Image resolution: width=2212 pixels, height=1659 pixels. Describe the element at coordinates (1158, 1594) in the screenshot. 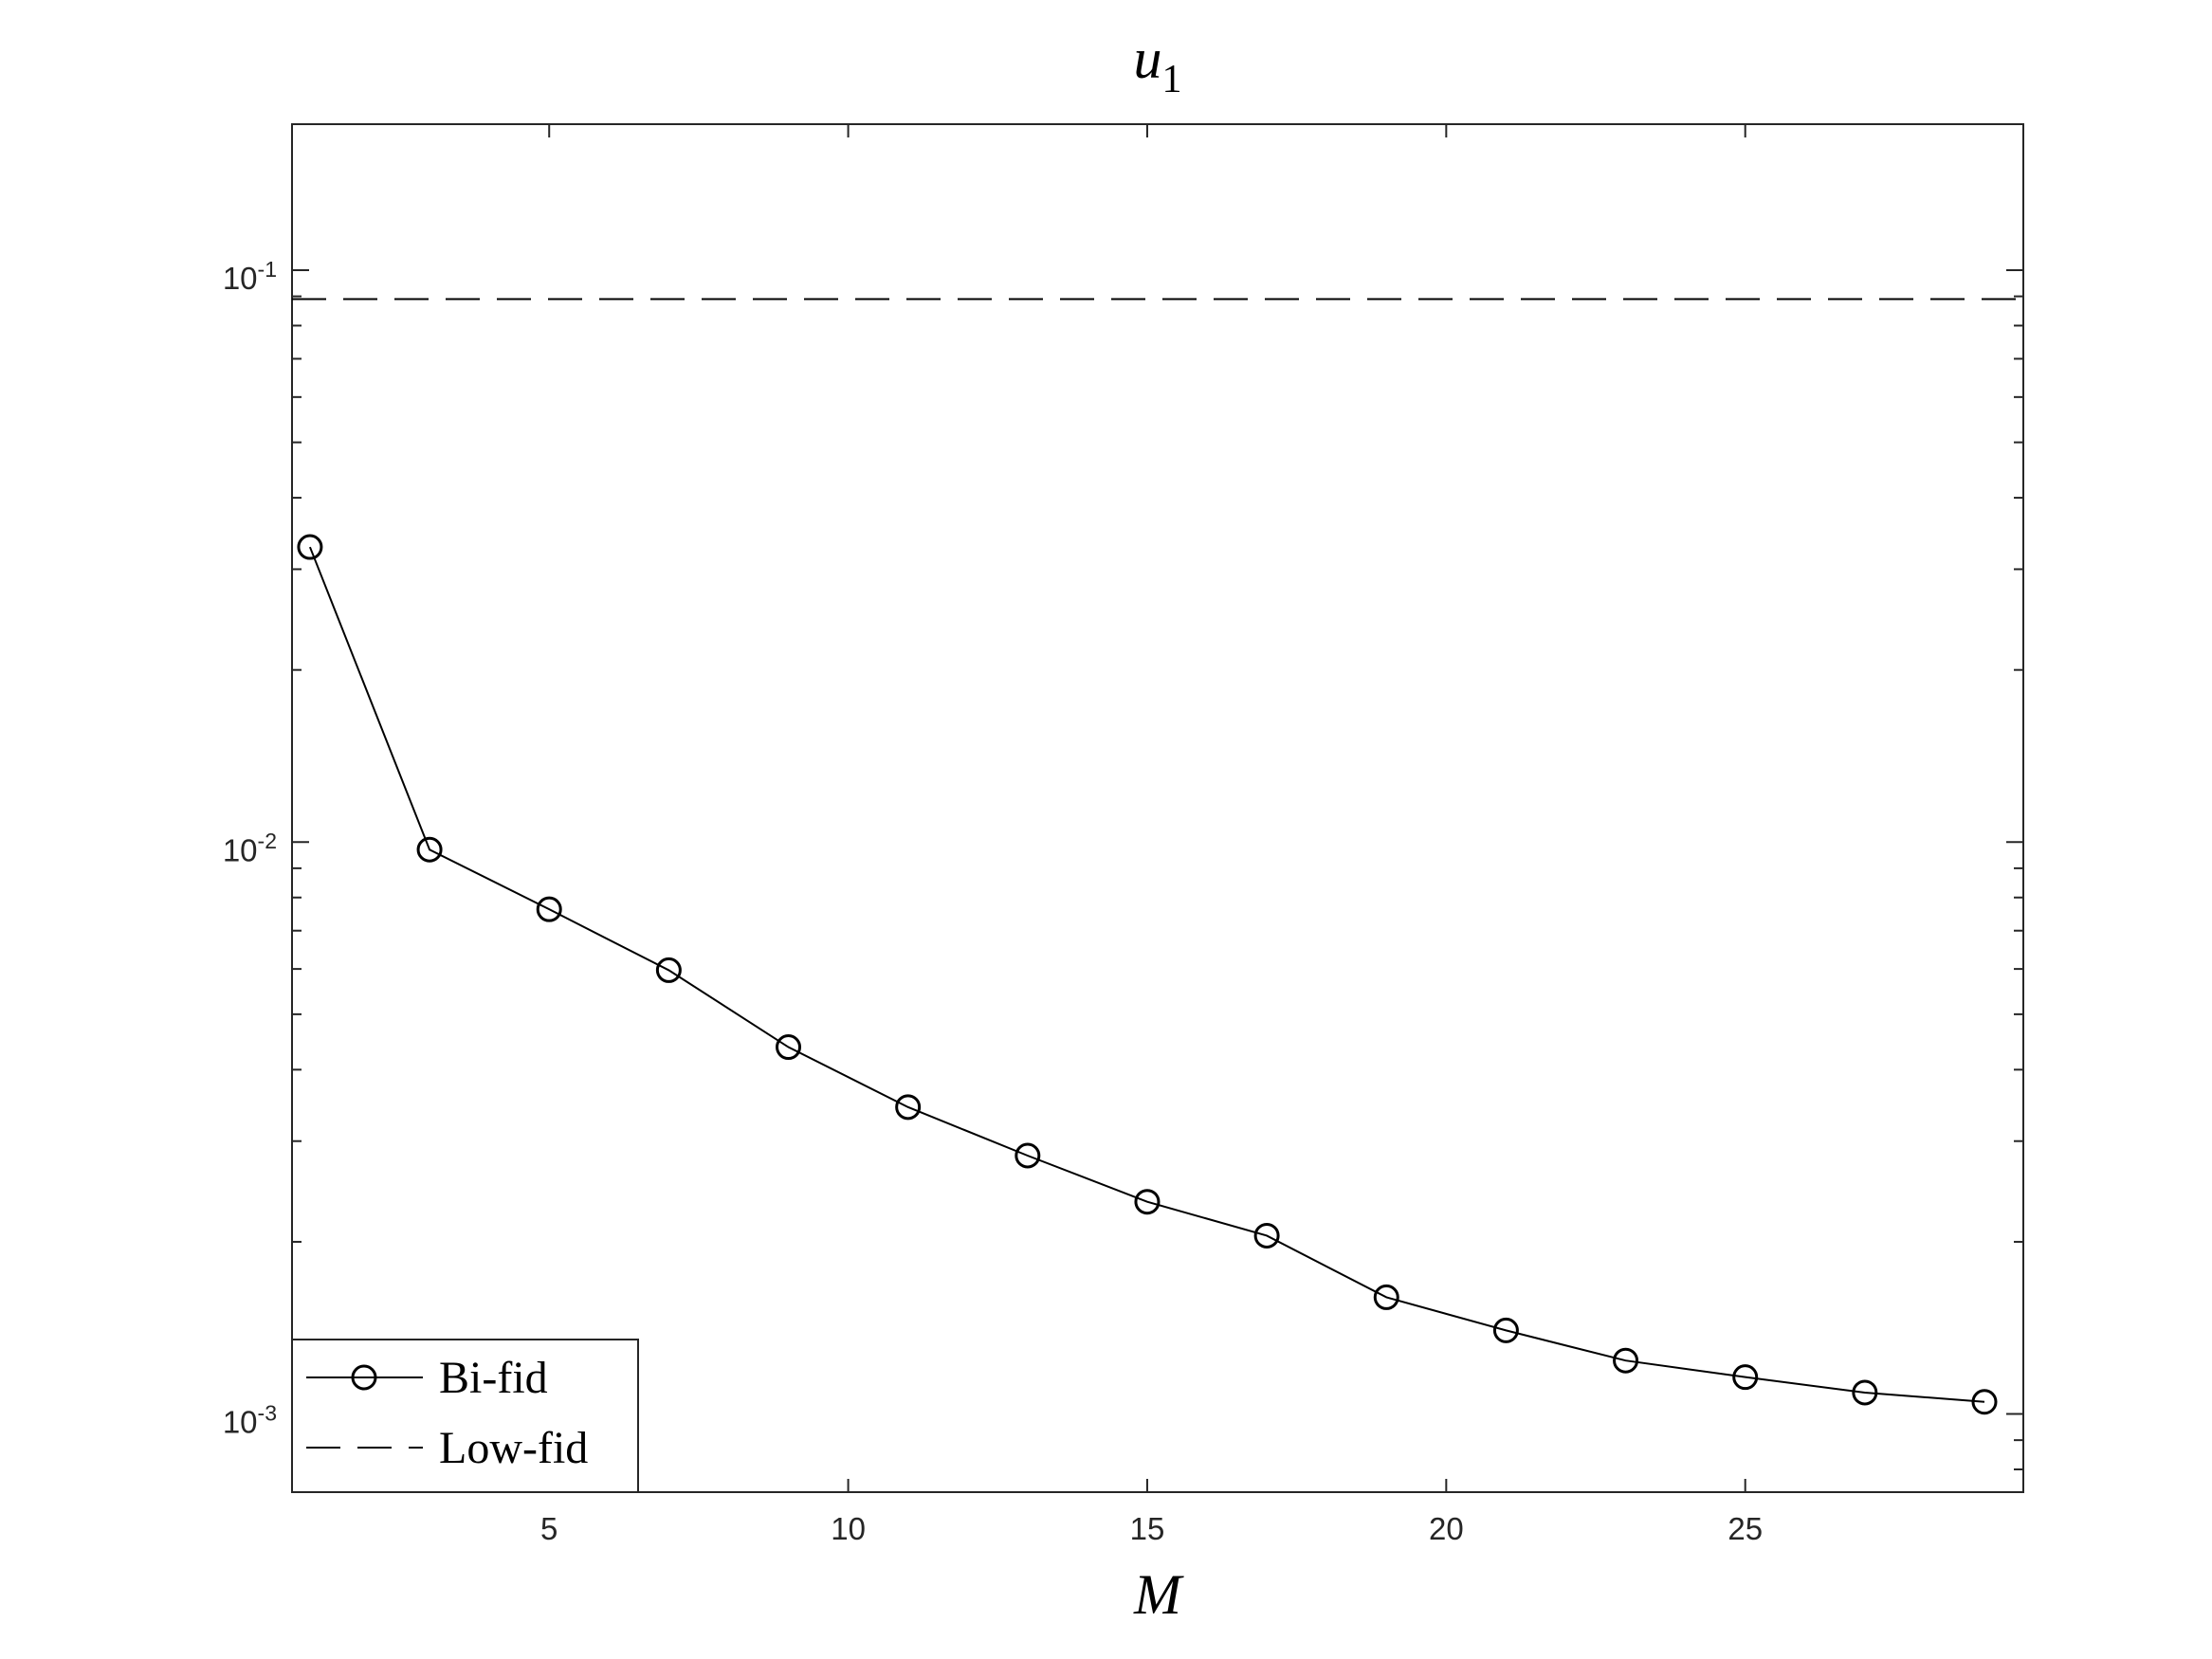

I see `x-axis-label: M` at that location.